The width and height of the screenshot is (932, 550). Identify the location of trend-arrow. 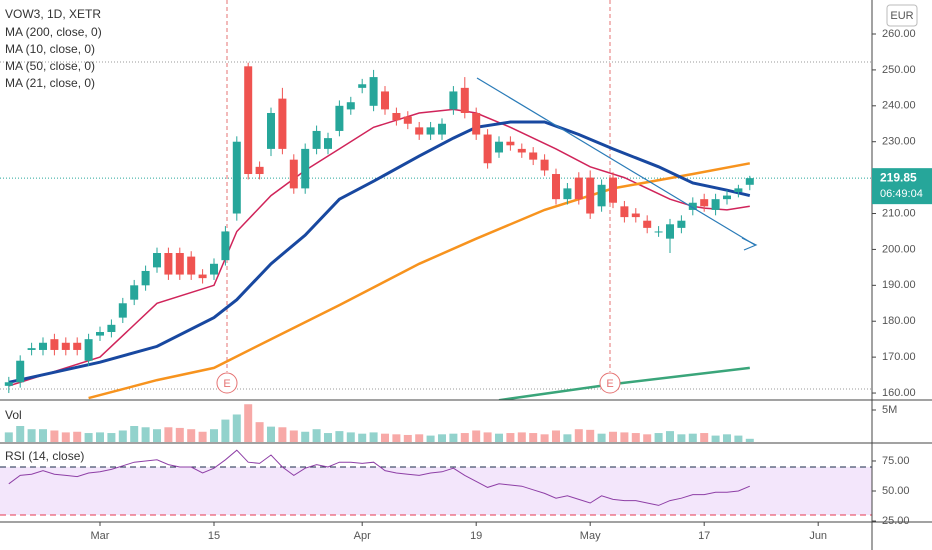
(749, 244).